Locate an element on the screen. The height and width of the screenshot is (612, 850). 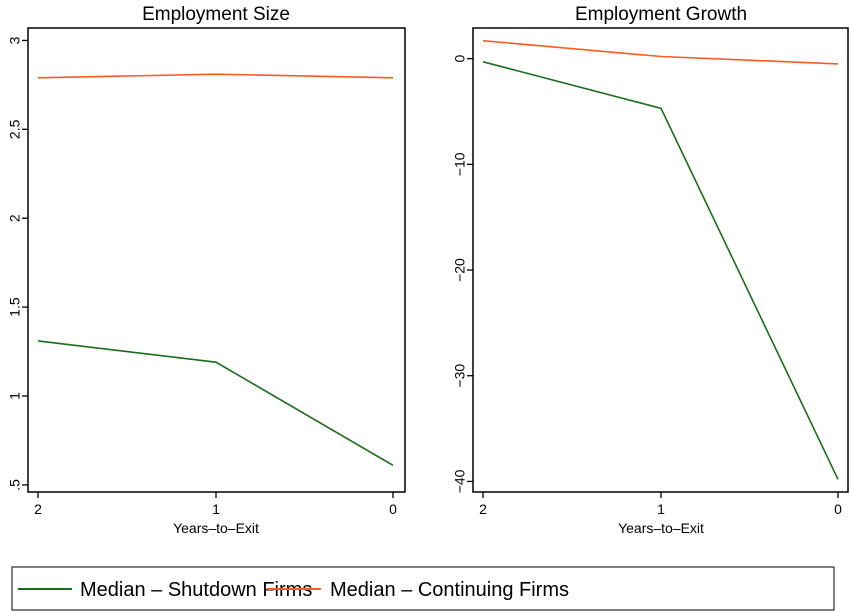
y-tick-label: 1.5 is located at coordinates (15, 307).